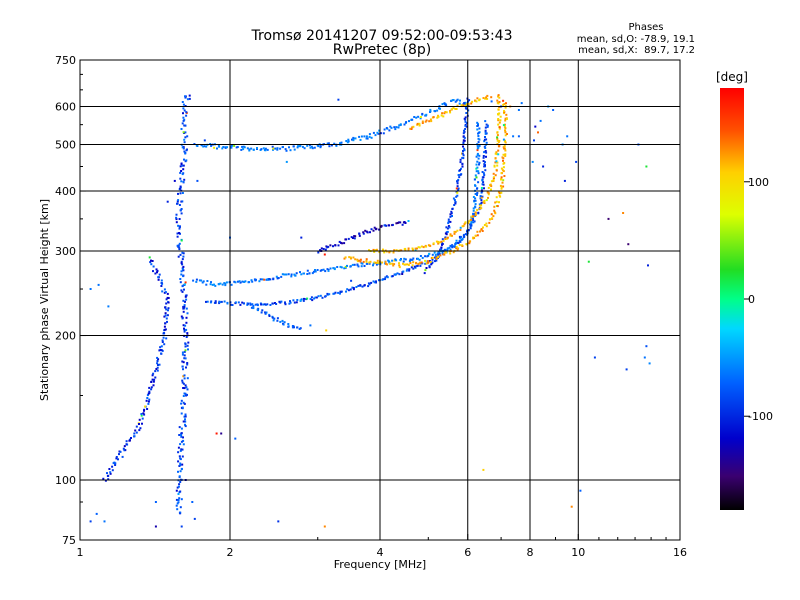 This screenshot has width=800, height=600. I want to click on x-tick-label: 1, so click(80, 552).